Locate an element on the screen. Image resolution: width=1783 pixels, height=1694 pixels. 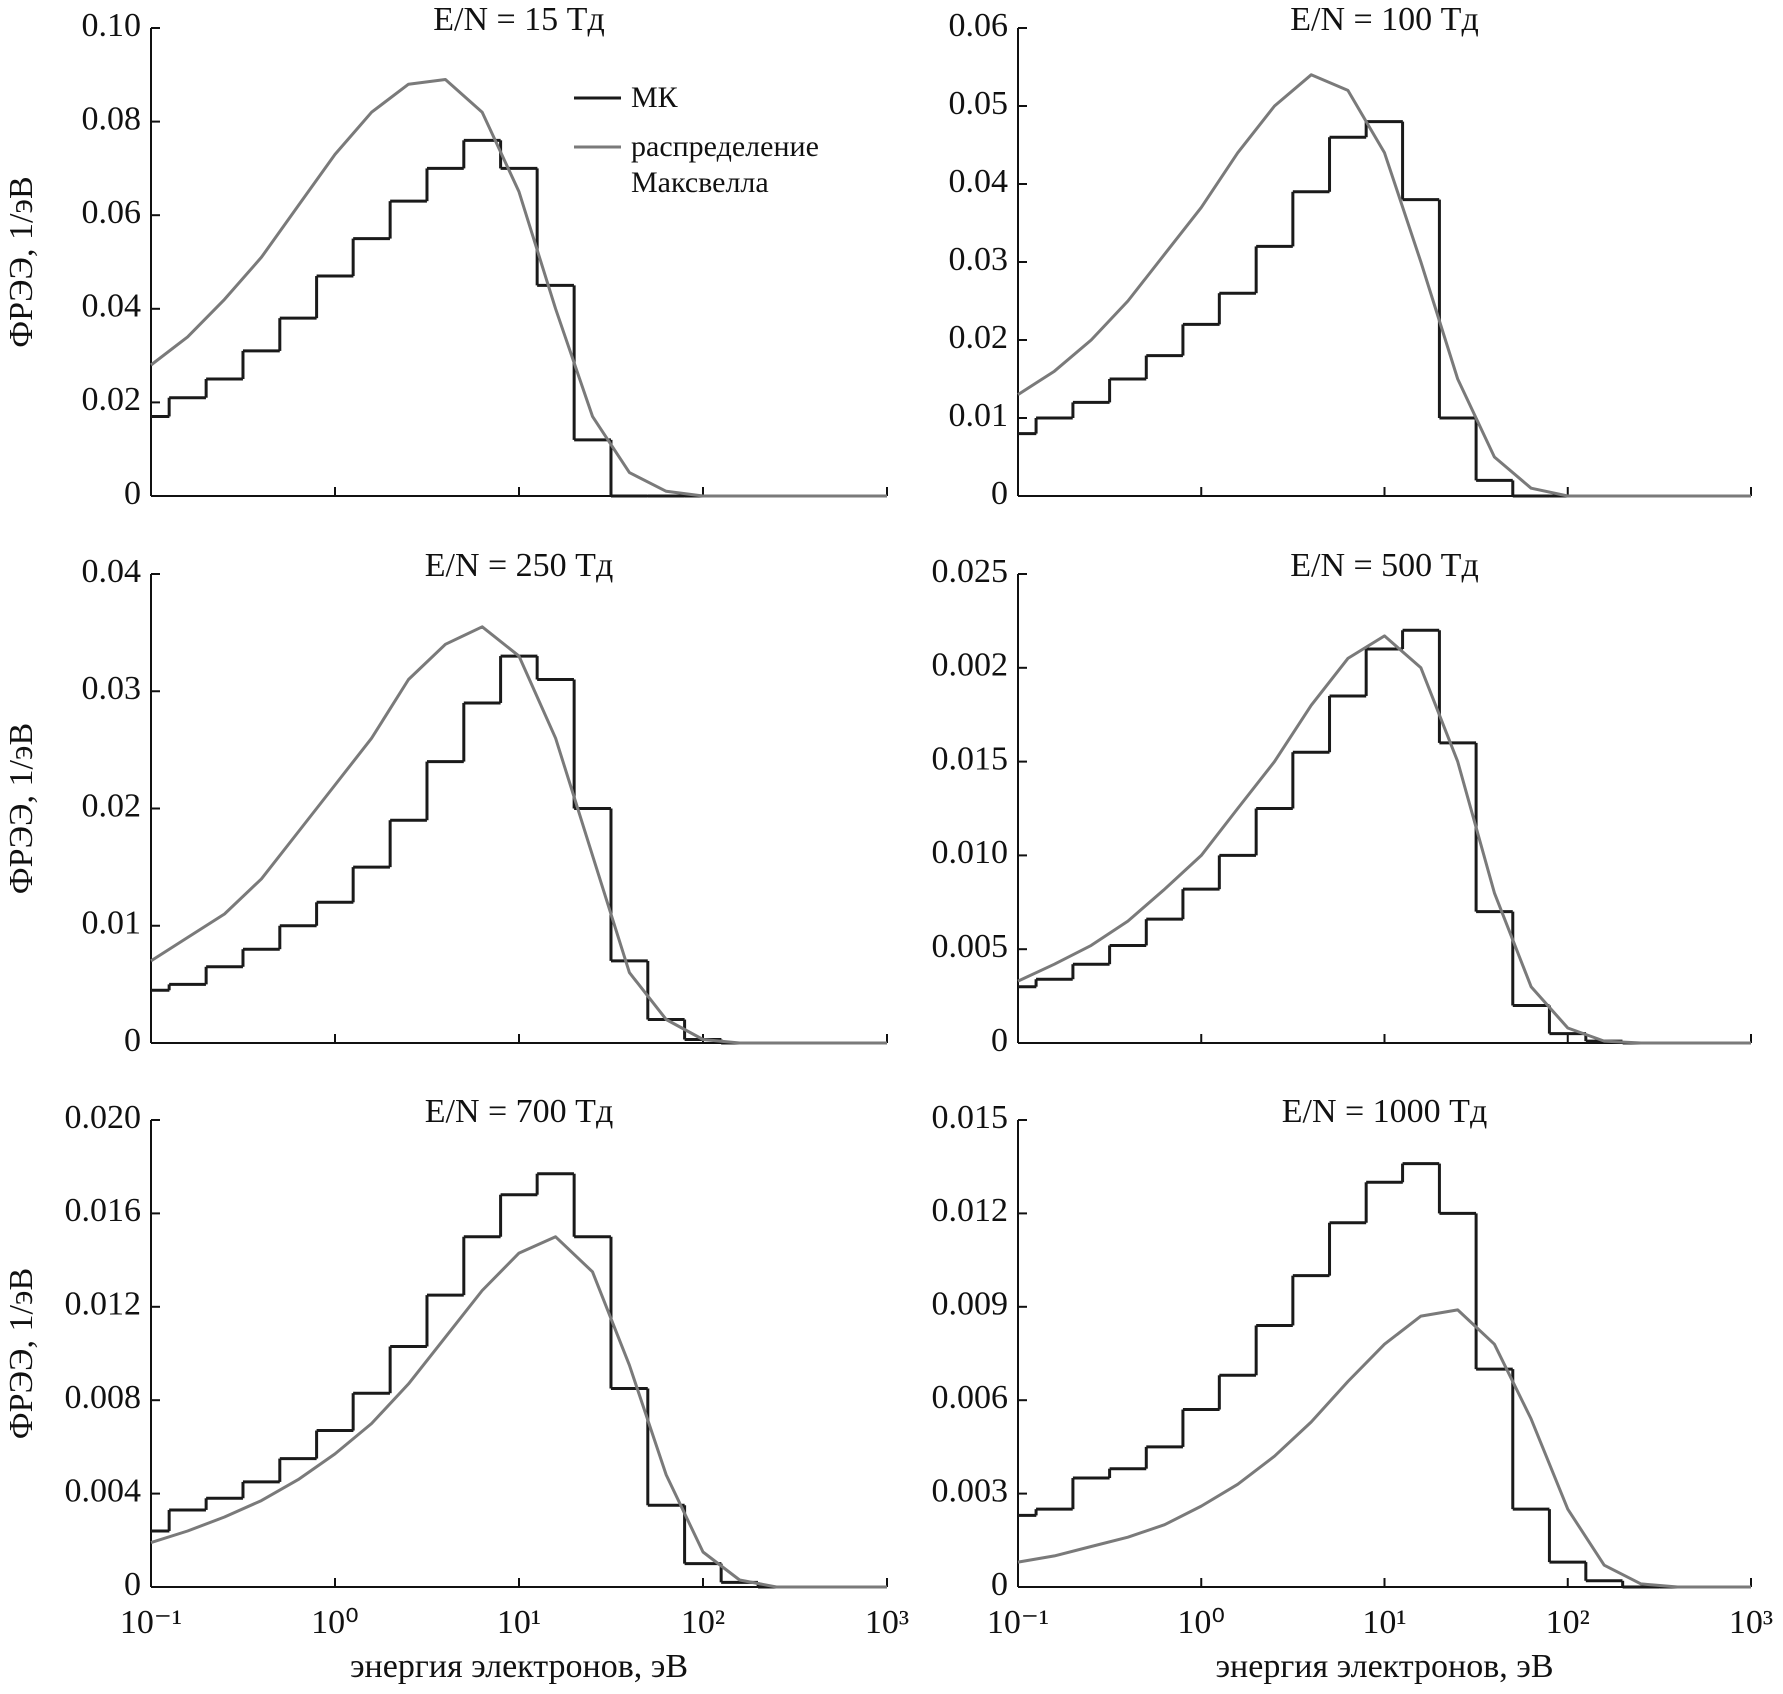
y-tick-label: 0.009 is located at coordinates (970, 1304).